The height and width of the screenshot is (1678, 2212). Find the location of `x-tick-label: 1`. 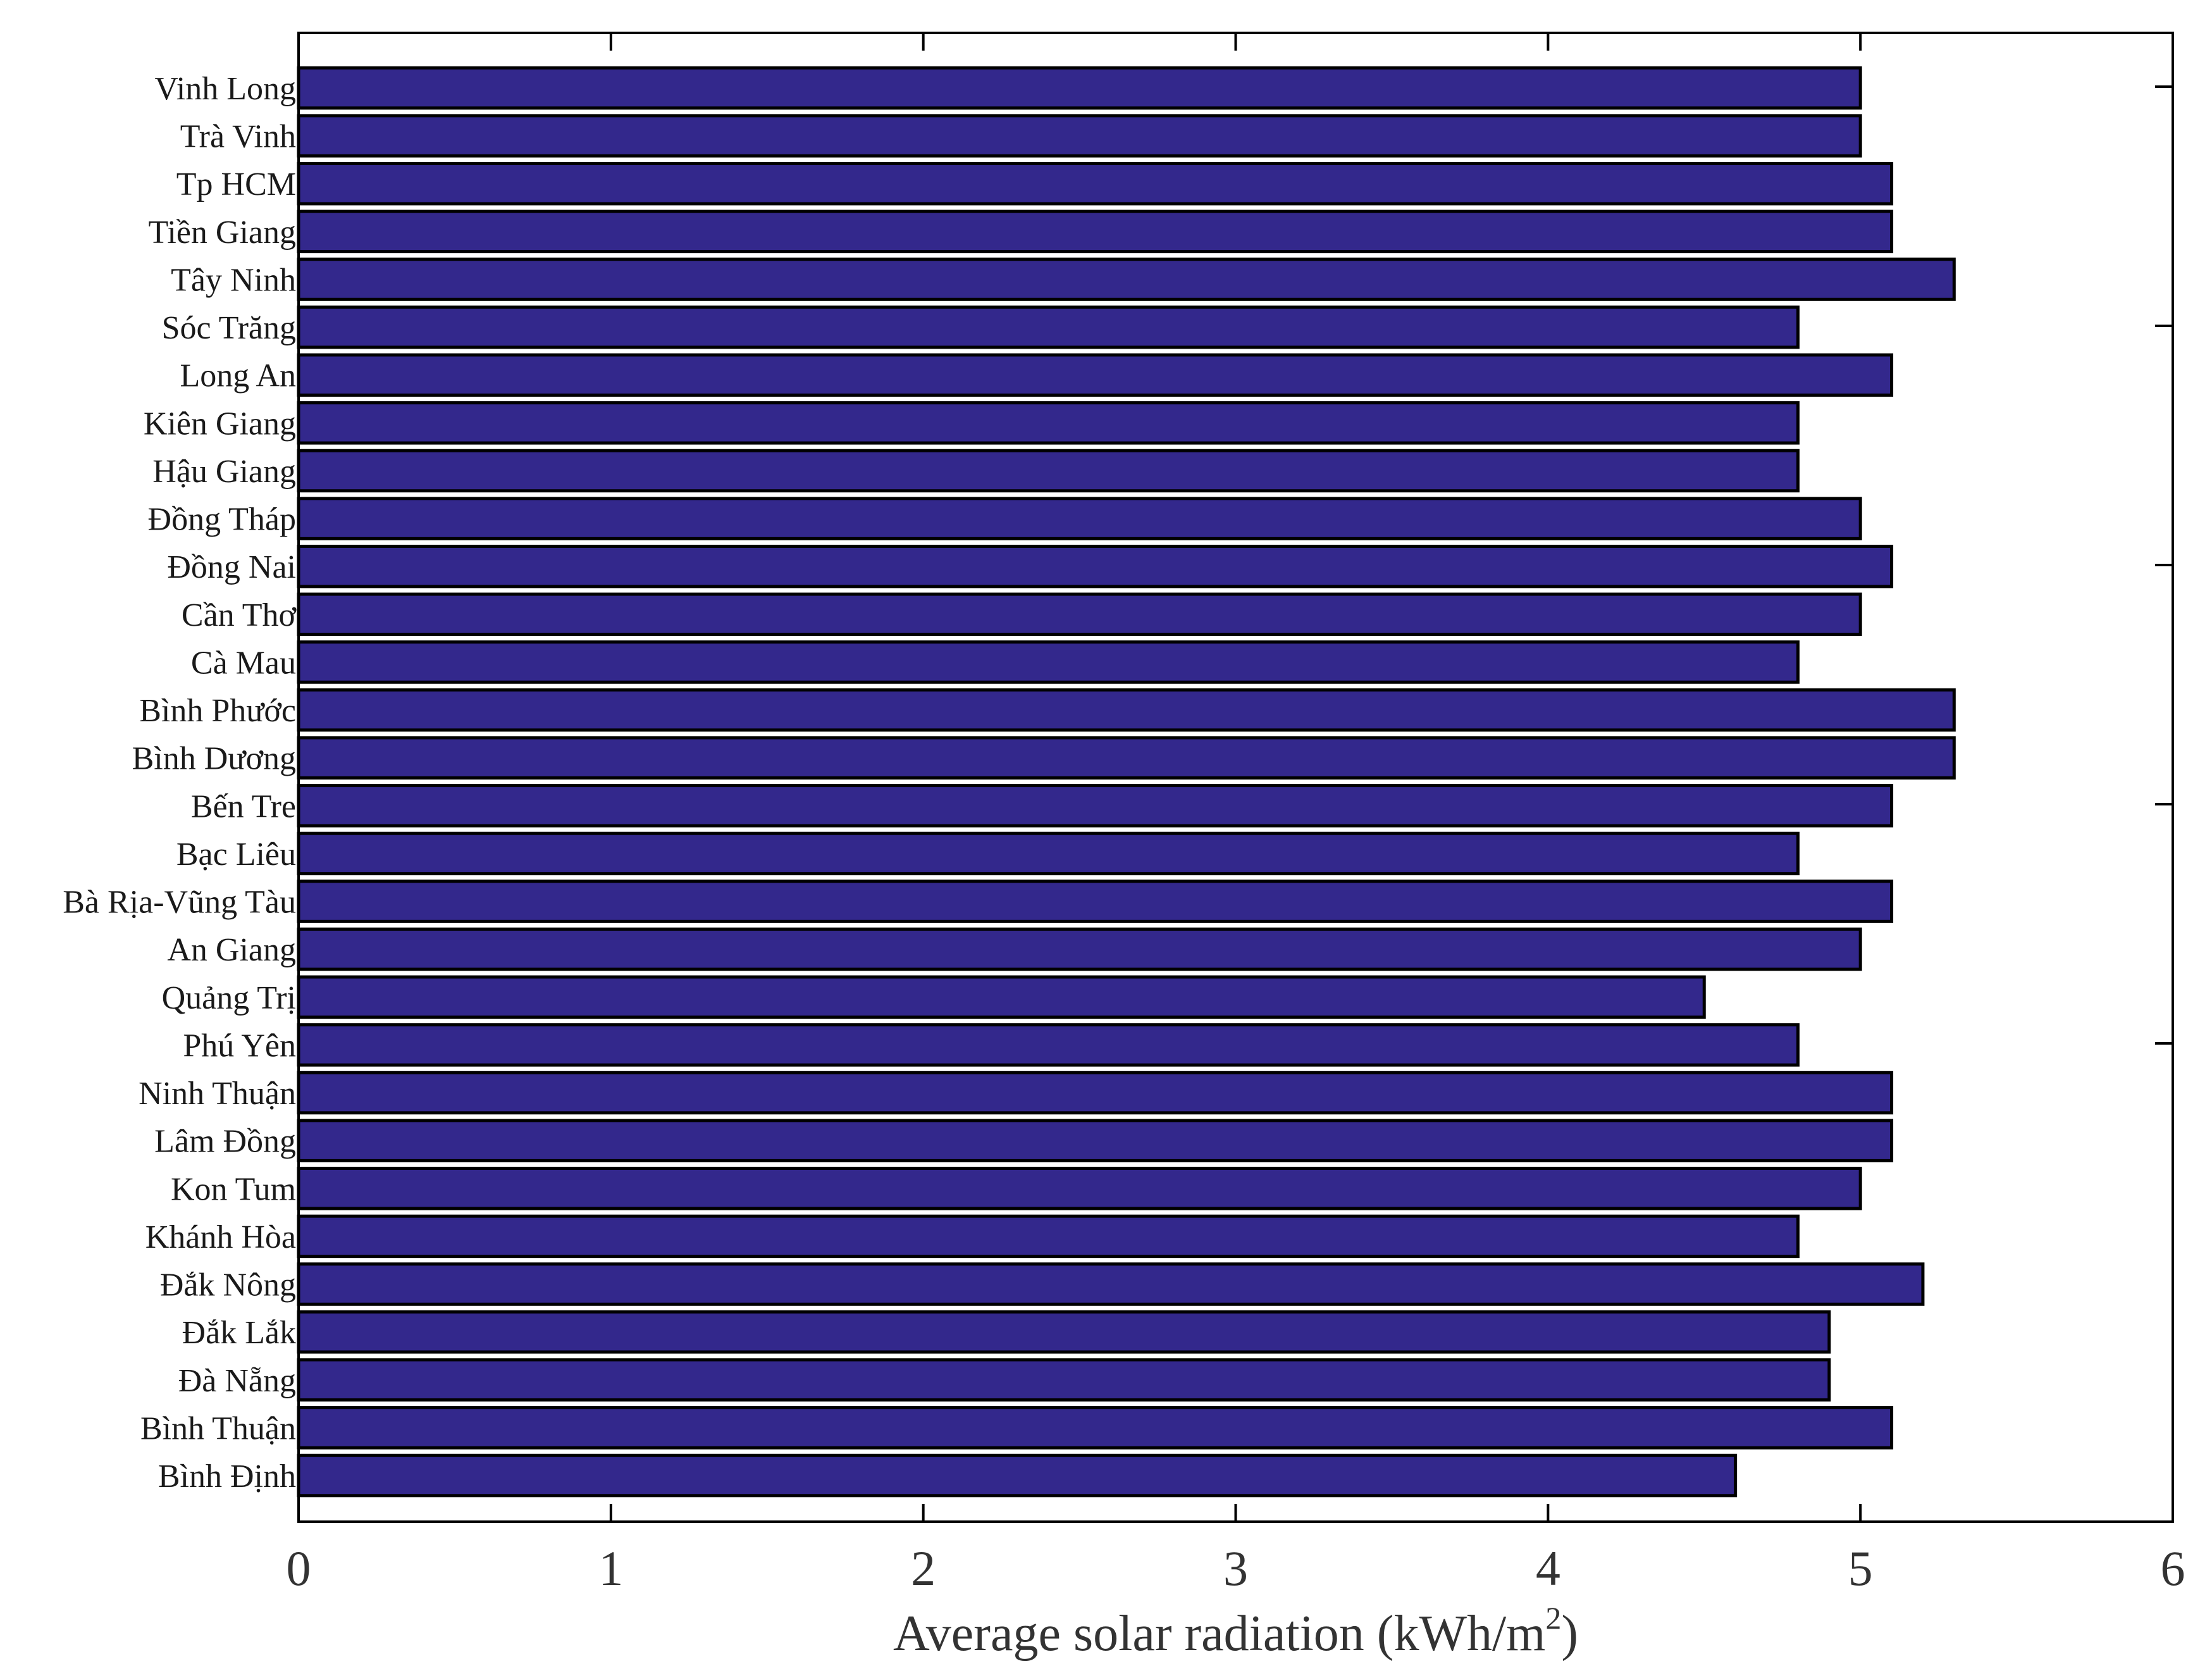

x-tick-label: 1 is located at coordinates (611, 1568).